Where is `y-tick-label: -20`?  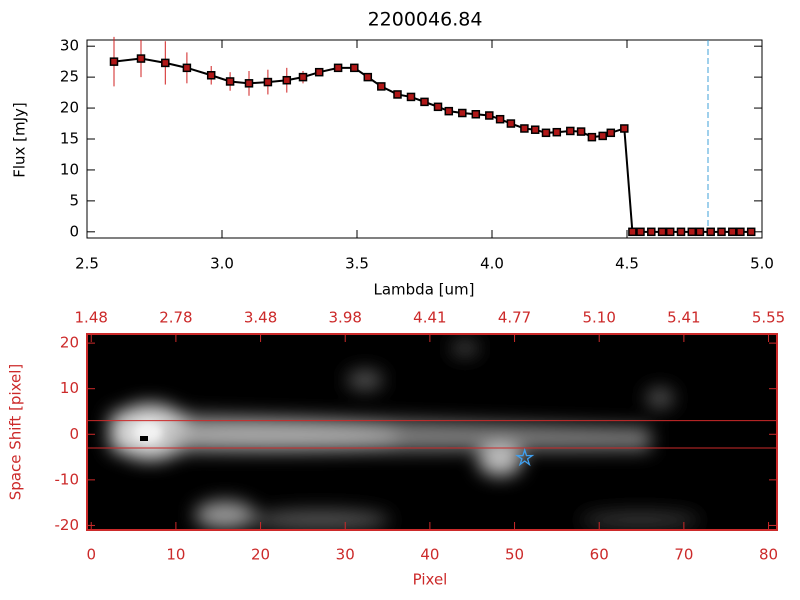
y-tick-label: -20 is located at coordinates (67, 525).